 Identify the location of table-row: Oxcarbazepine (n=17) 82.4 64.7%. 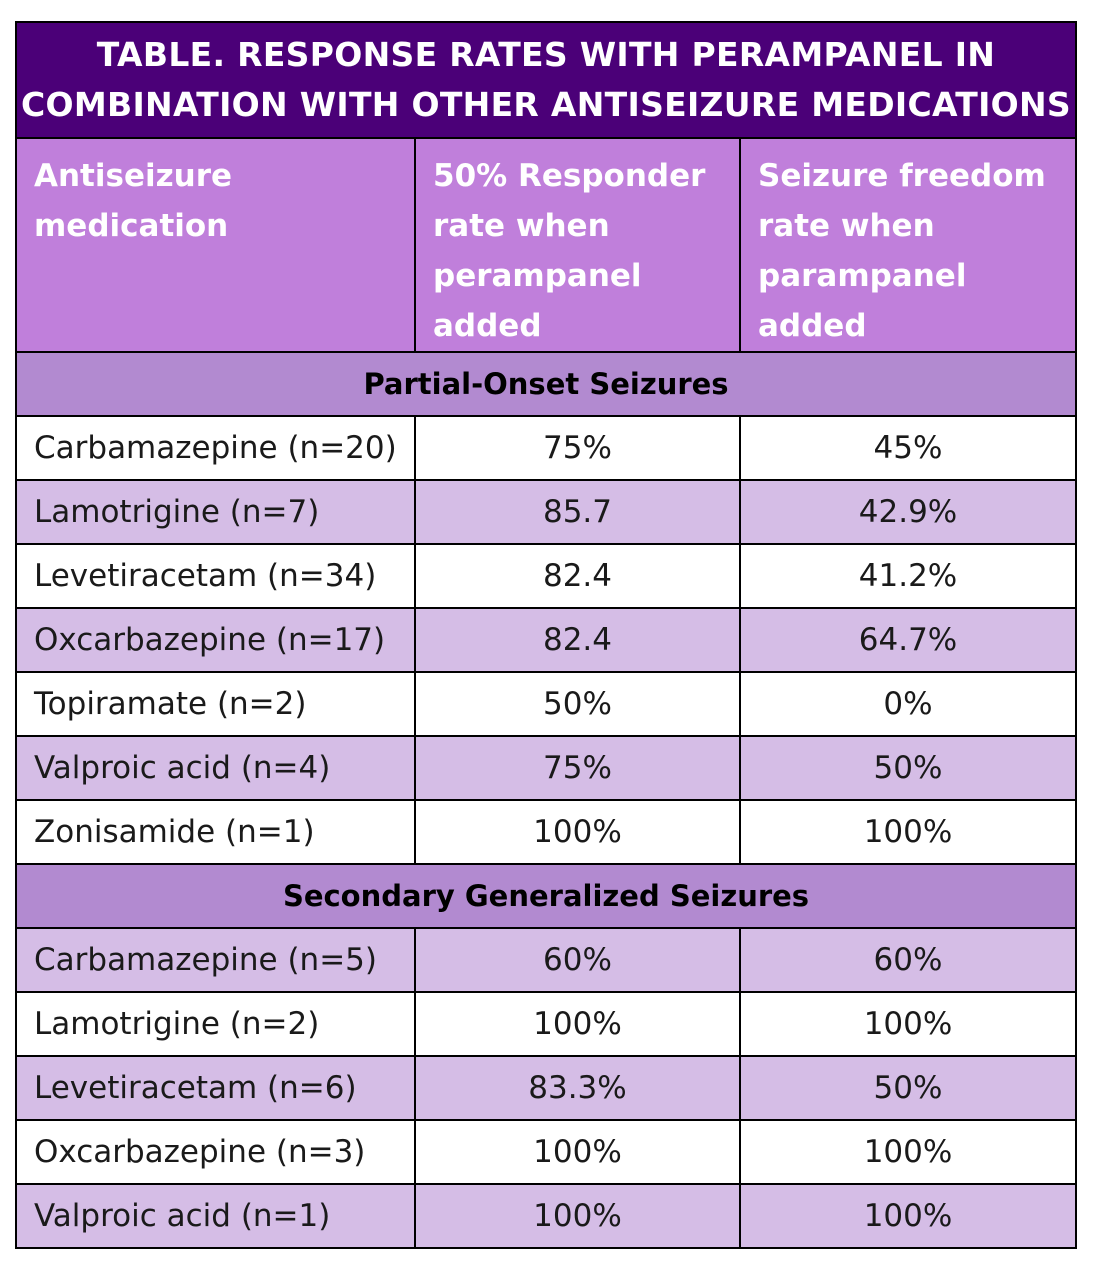
(546, 640).